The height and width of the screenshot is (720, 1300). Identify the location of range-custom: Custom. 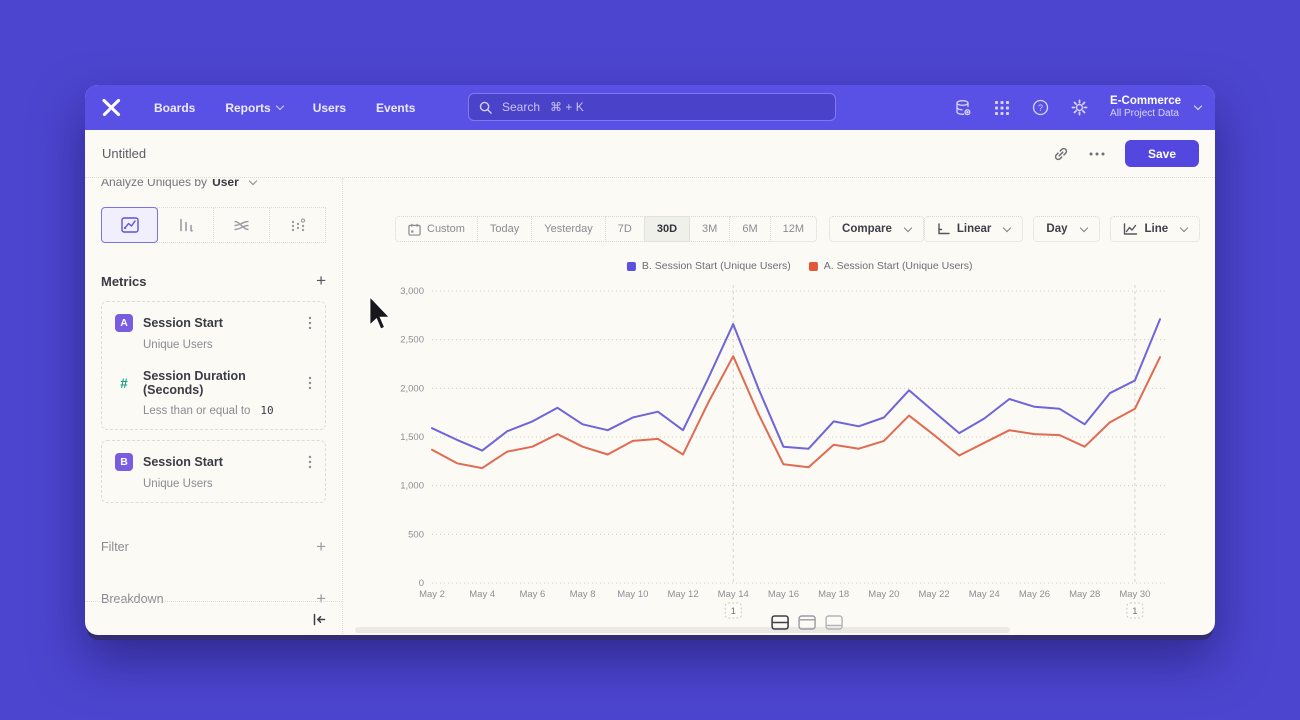
(436, 229).